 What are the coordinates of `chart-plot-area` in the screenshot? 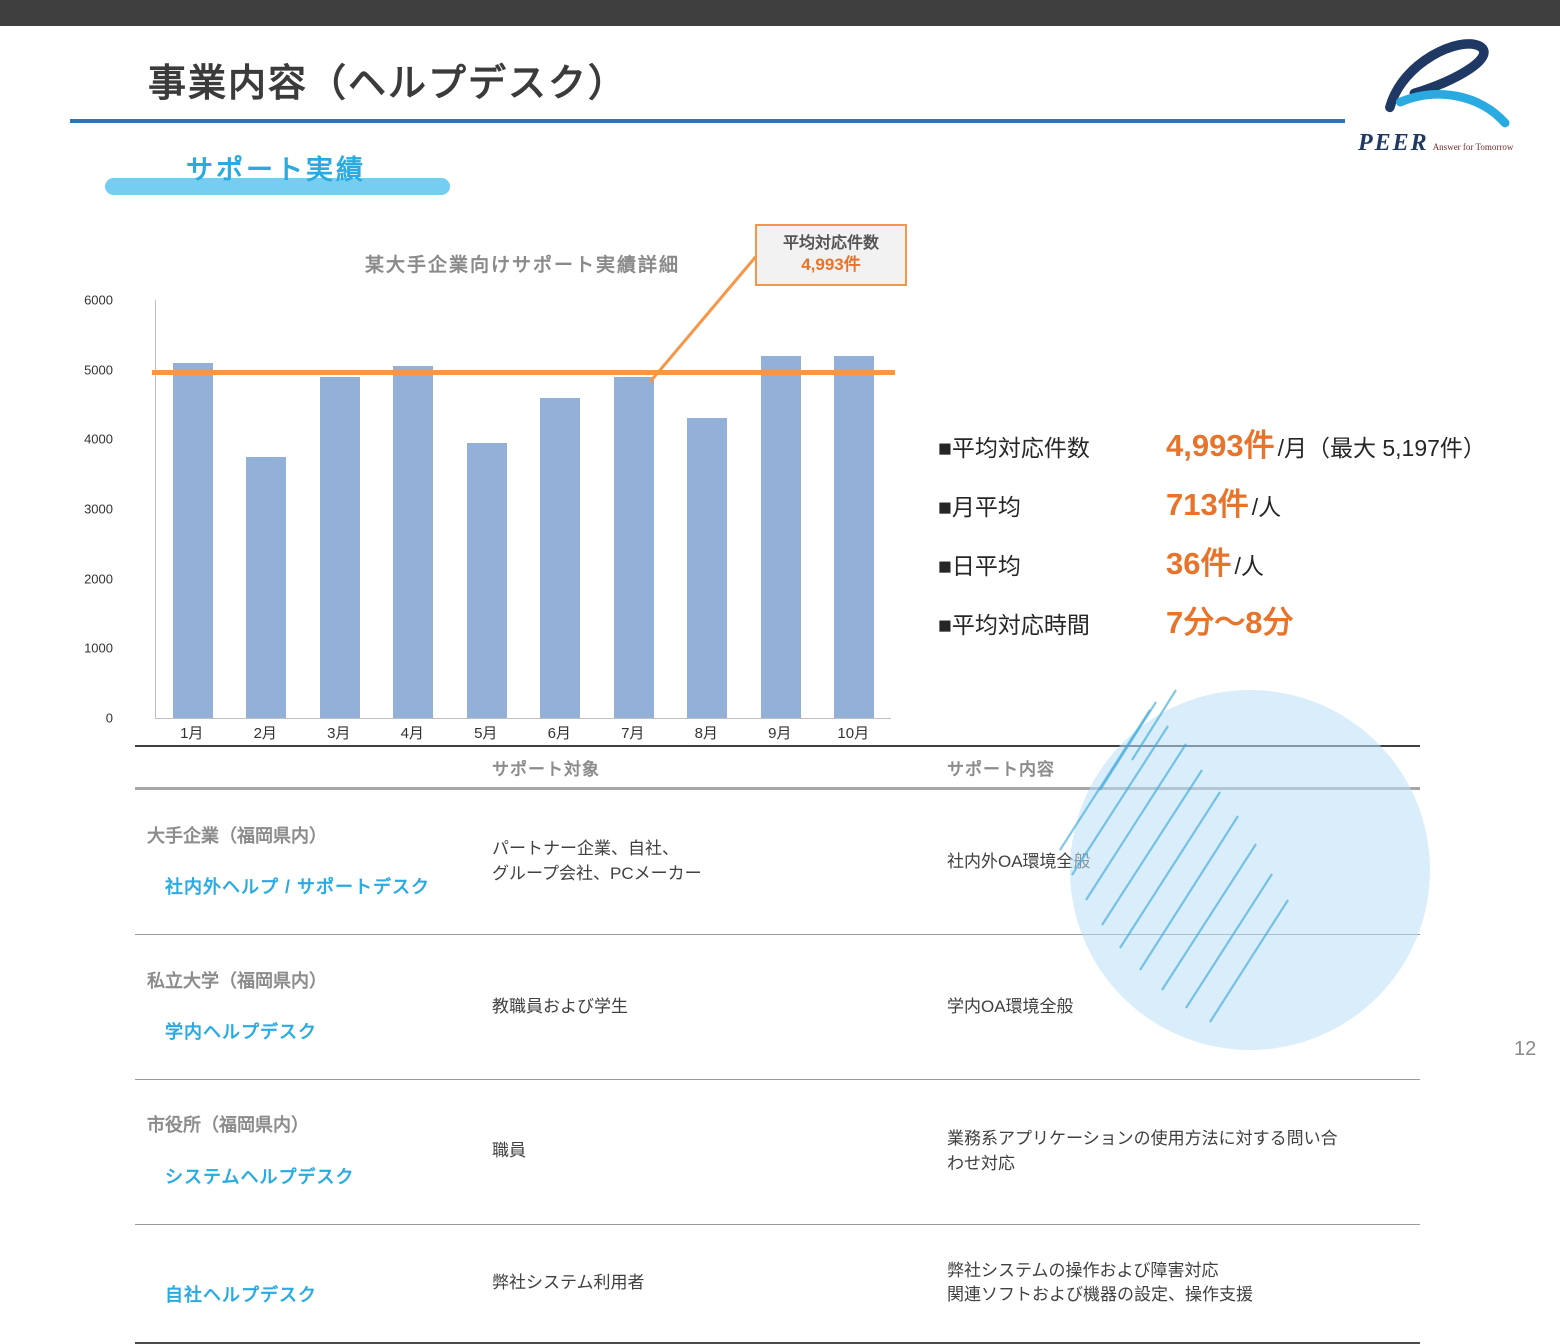 It's located at (523, 509).